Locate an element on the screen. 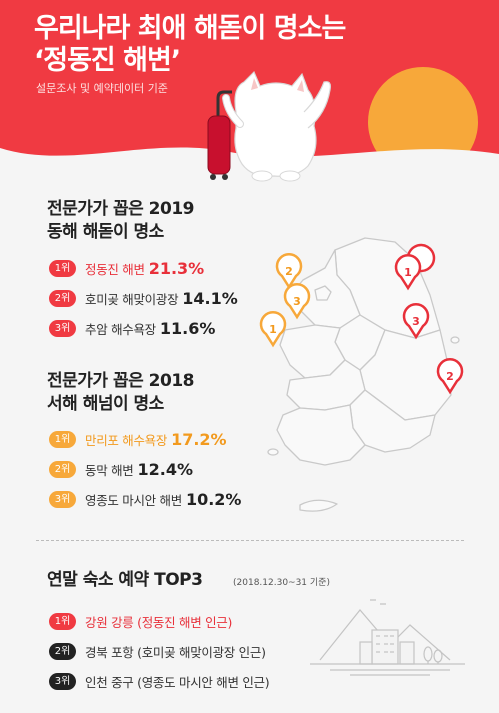  rank-name: 동막 해변 is located at coordinates (109, 470).